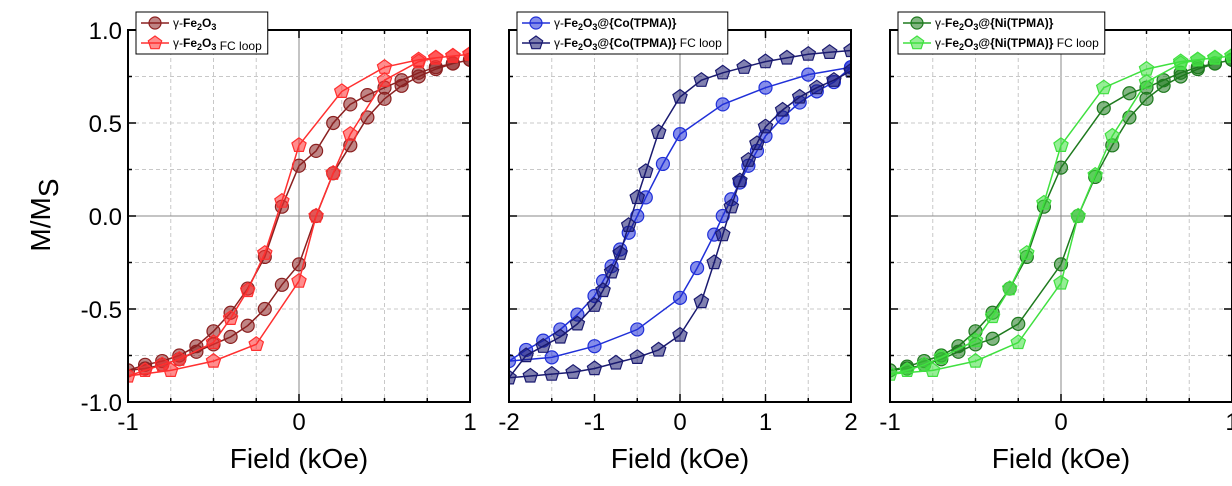 Image resolution: width=1232 pixels, height=486 pixels. I want to click on legend-label: γ-Fe2O3 FC loop, so click(217, 44).